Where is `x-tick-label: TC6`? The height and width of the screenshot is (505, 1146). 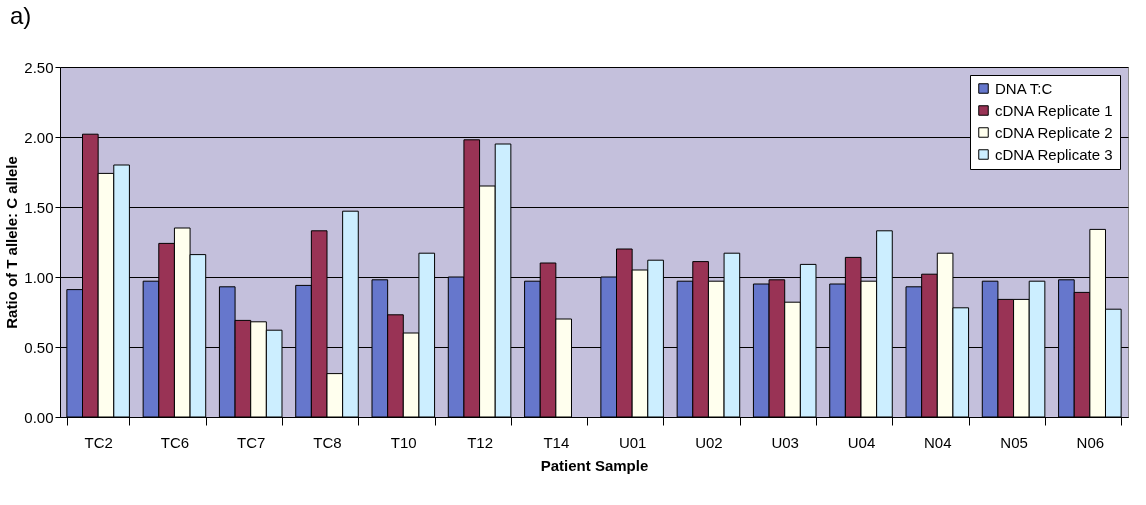 x-tick-label: TC6 is located at coordinates (175, 442).